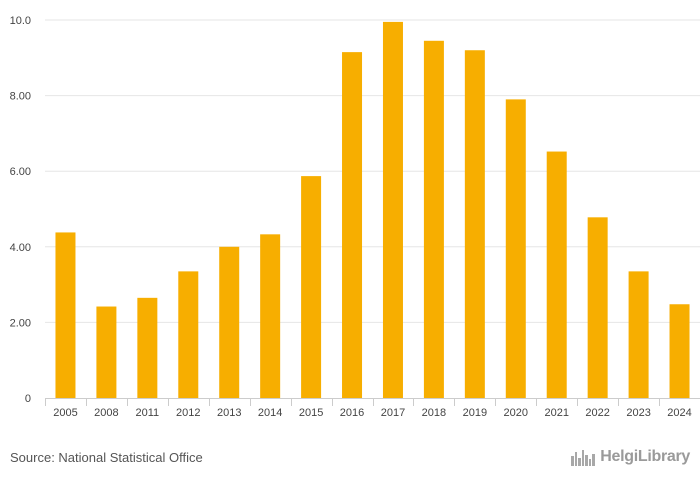  Describe the element at coordinates (679, 413) in the screenshot. I see `x-tick-label: 2024` at that location.